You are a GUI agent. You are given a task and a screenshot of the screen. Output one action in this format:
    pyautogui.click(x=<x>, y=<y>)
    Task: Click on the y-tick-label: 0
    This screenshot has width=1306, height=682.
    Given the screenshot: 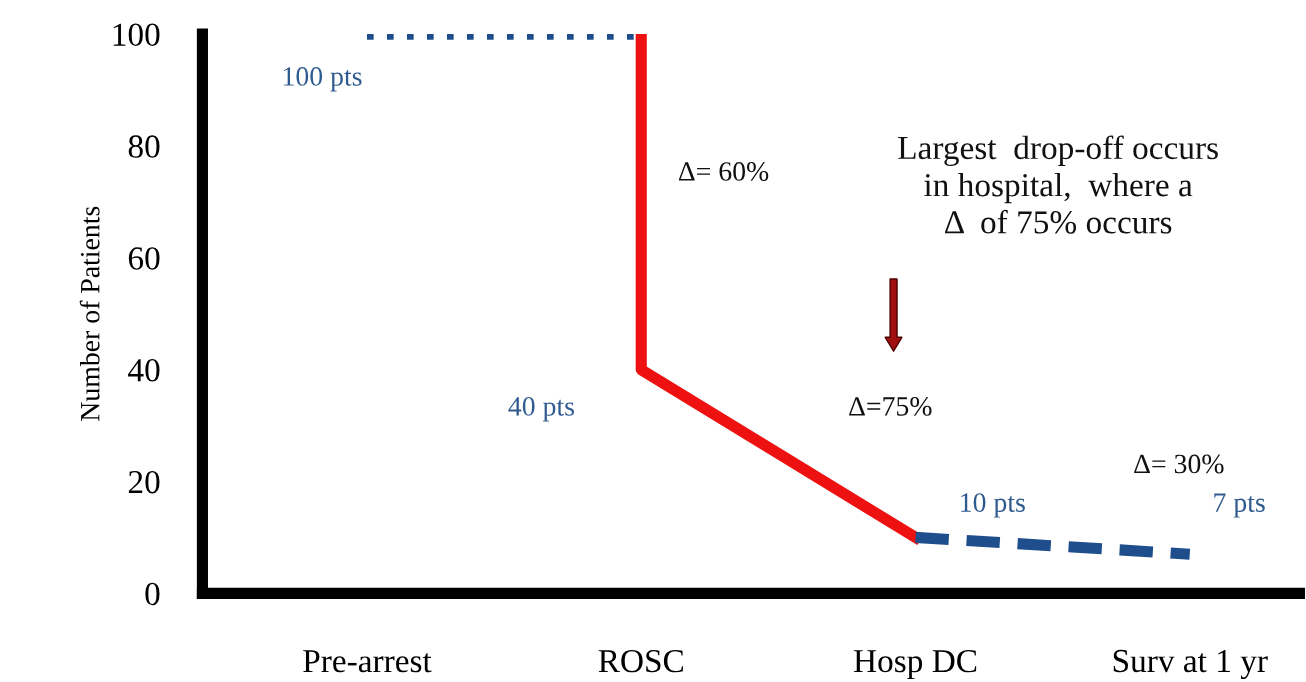 What is the action you would take?
    pyautogui.click(x=152, y=594)
    